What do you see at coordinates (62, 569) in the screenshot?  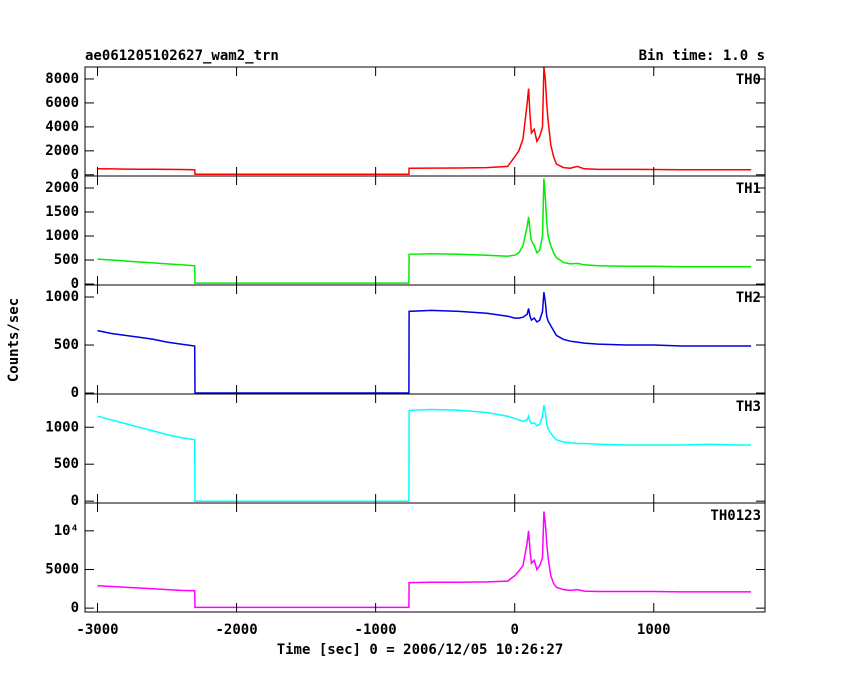 I see `y-tick-label: 5000` at bounding box center [62, 569].